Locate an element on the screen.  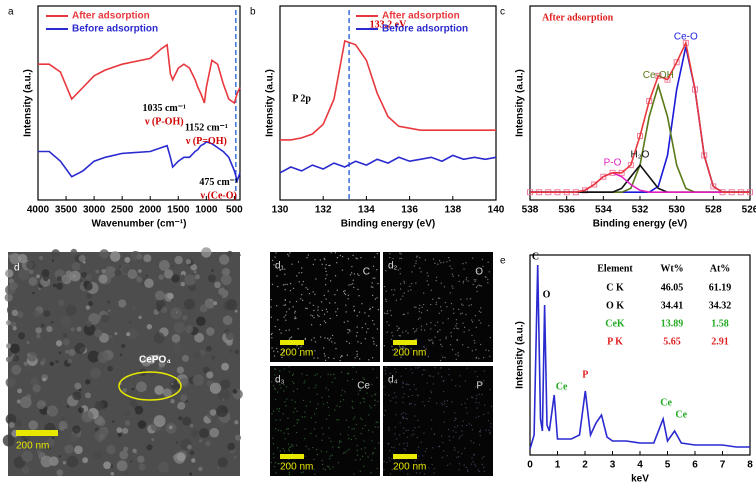
legend-label: After adsorption is located at coordinates (421, 16).